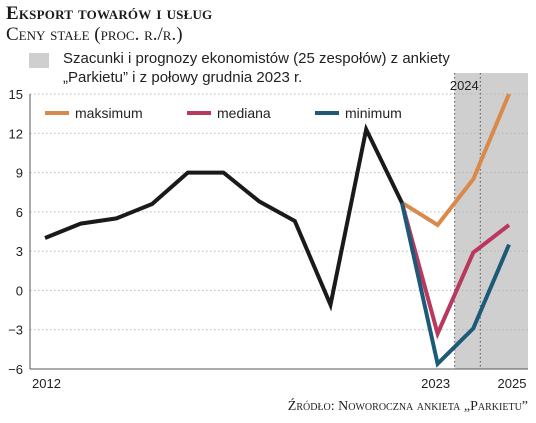  I want to click on legend-label-mediana: mediana, so click(244, 113).